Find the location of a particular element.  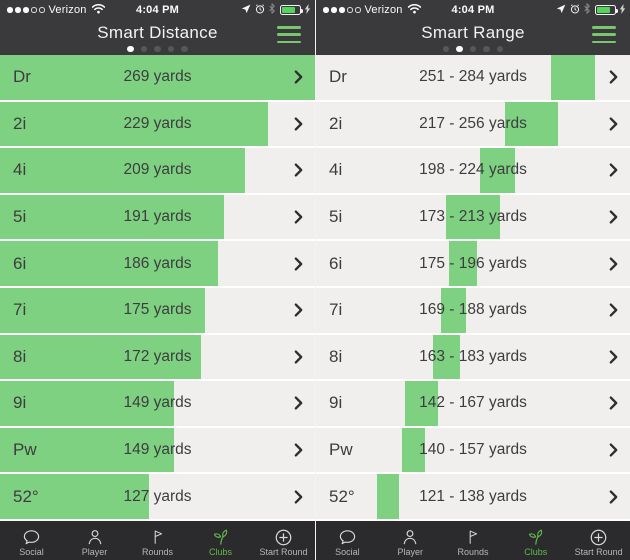

row-surface: 2i 217 - 256 yards is located at coordinates (473, 124).